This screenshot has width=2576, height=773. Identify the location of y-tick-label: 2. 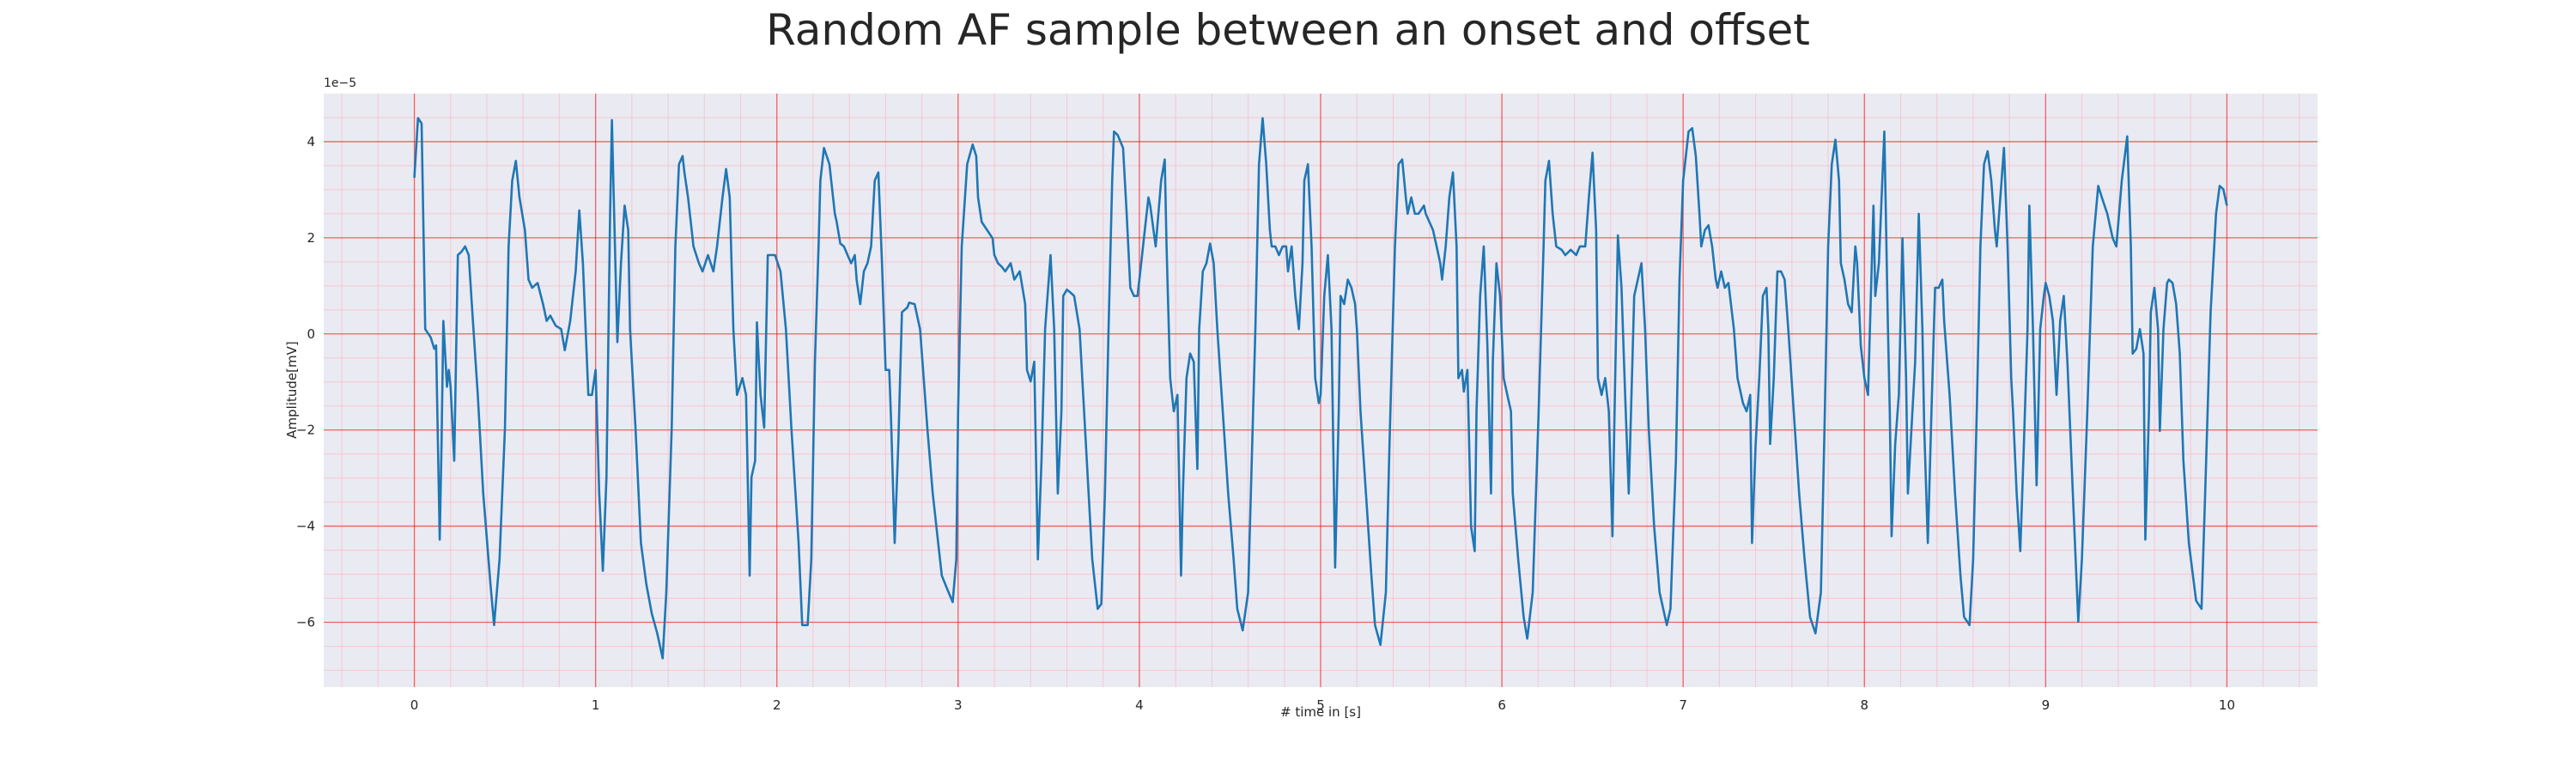
(311, 238).